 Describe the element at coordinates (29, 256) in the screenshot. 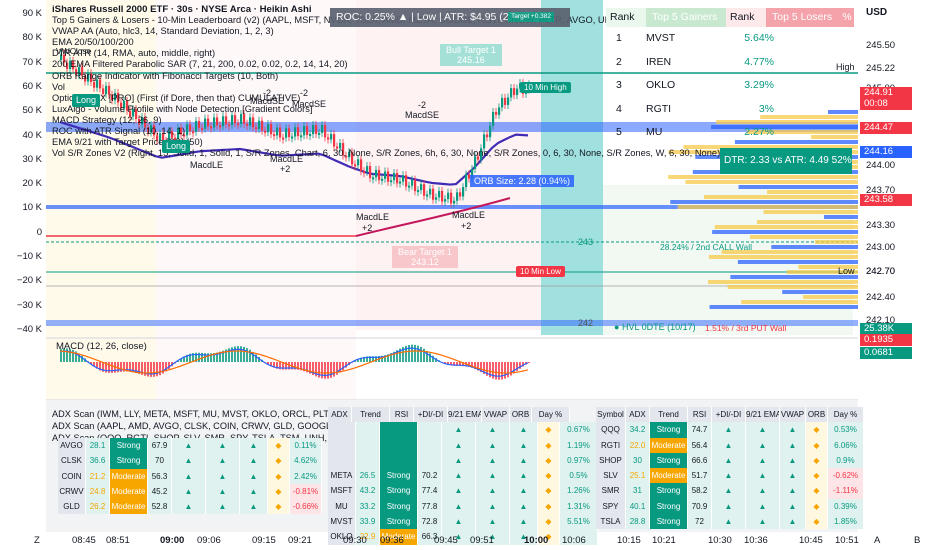

I see `volume-axis-tick: −10 K` at that location.